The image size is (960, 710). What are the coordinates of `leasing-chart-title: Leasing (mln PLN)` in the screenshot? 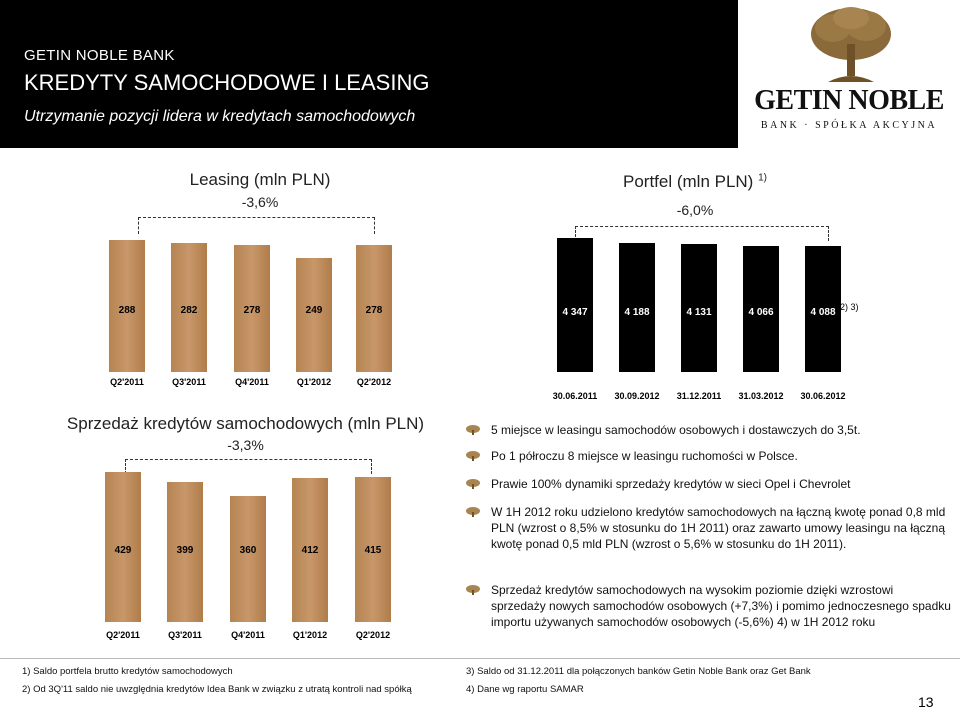 It's located at (260, 179).